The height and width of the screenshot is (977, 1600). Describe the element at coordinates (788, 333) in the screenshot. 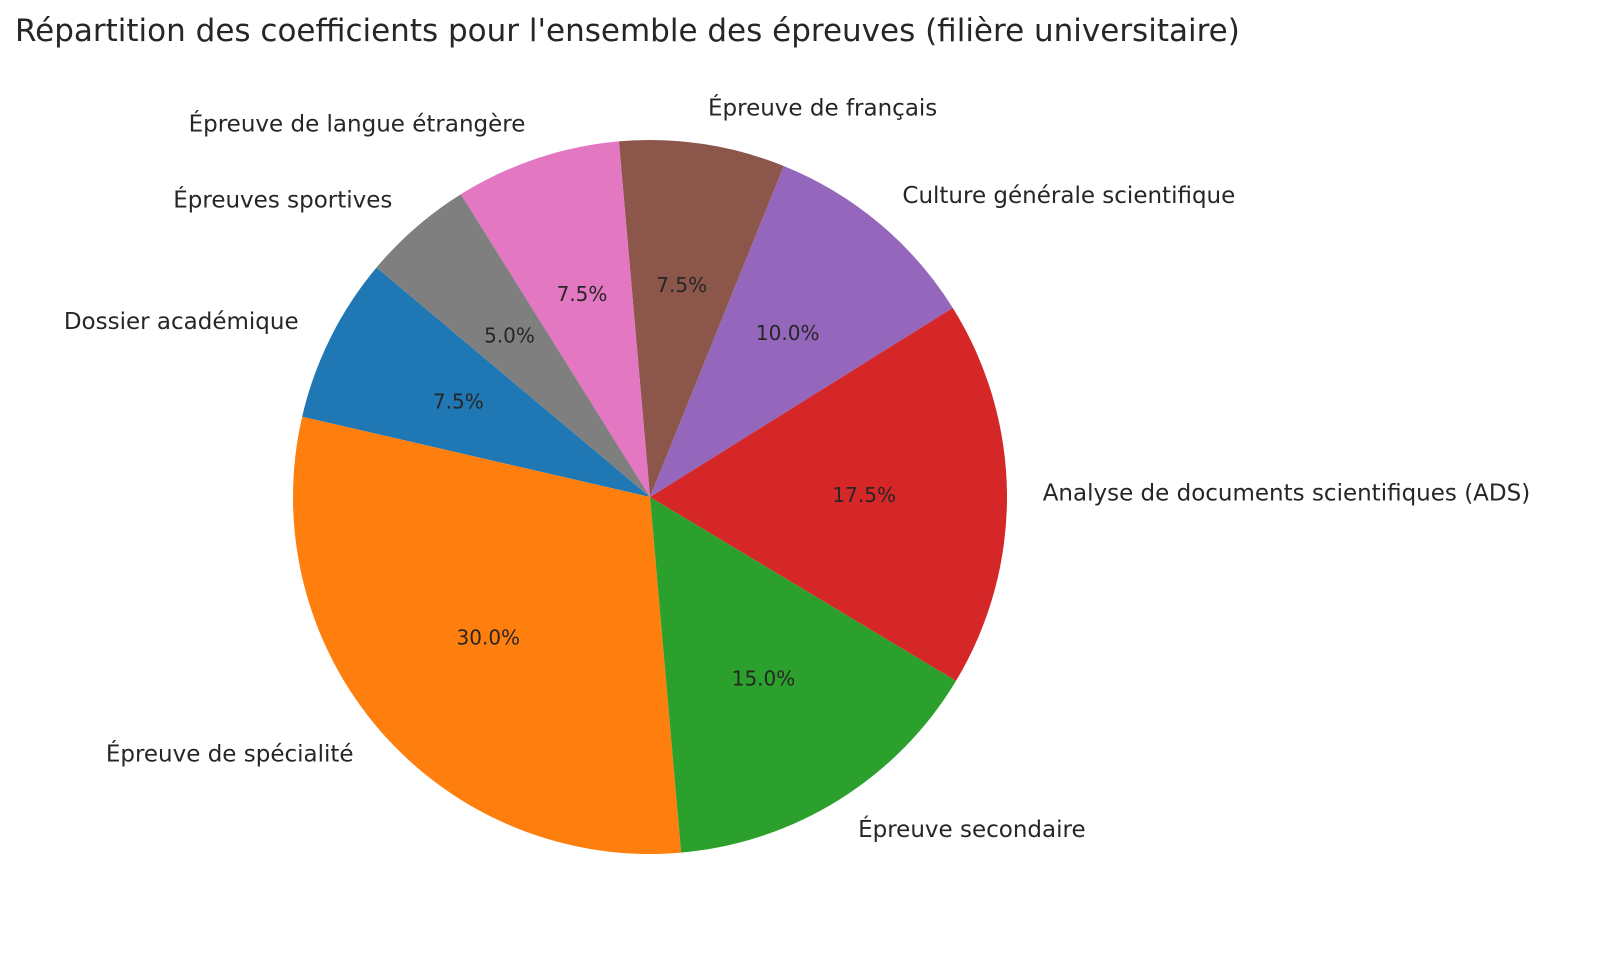

I see `percent-label-culture-generale-scientifique: 10.0%` at that location.